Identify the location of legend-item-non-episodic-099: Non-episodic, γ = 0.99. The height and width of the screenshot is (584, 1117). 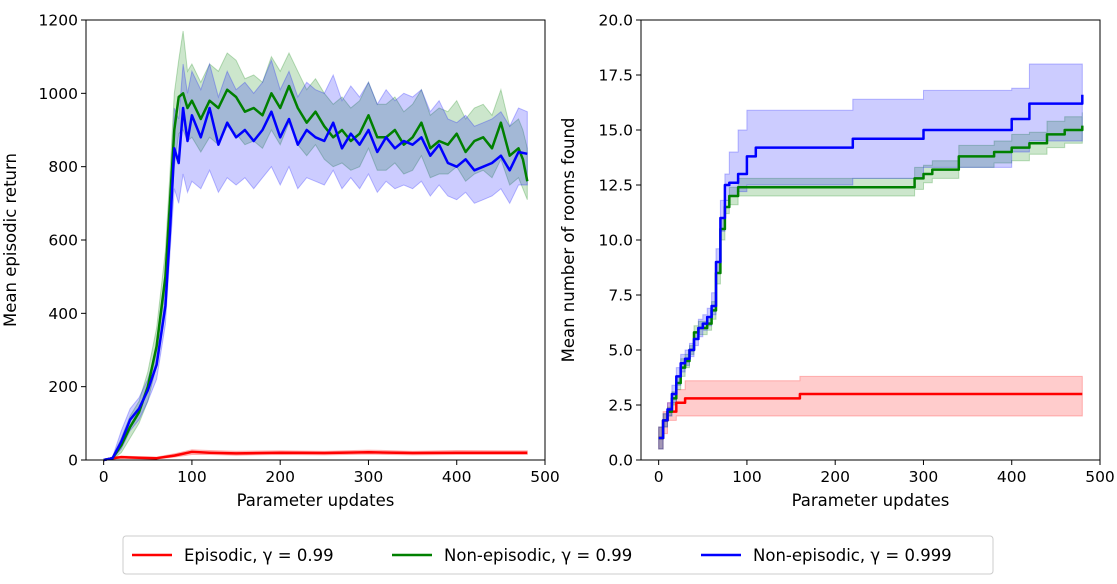
(512, 555).